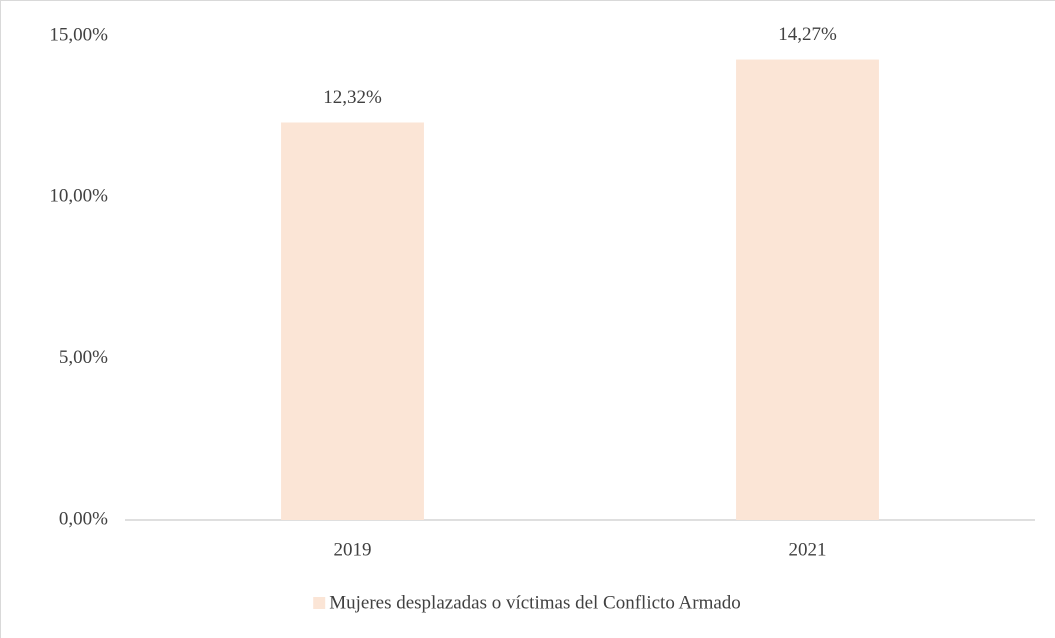  Describe the element at coordinates (807, 34) in the screenshot. I see `data-label: 14,27%` at that location.